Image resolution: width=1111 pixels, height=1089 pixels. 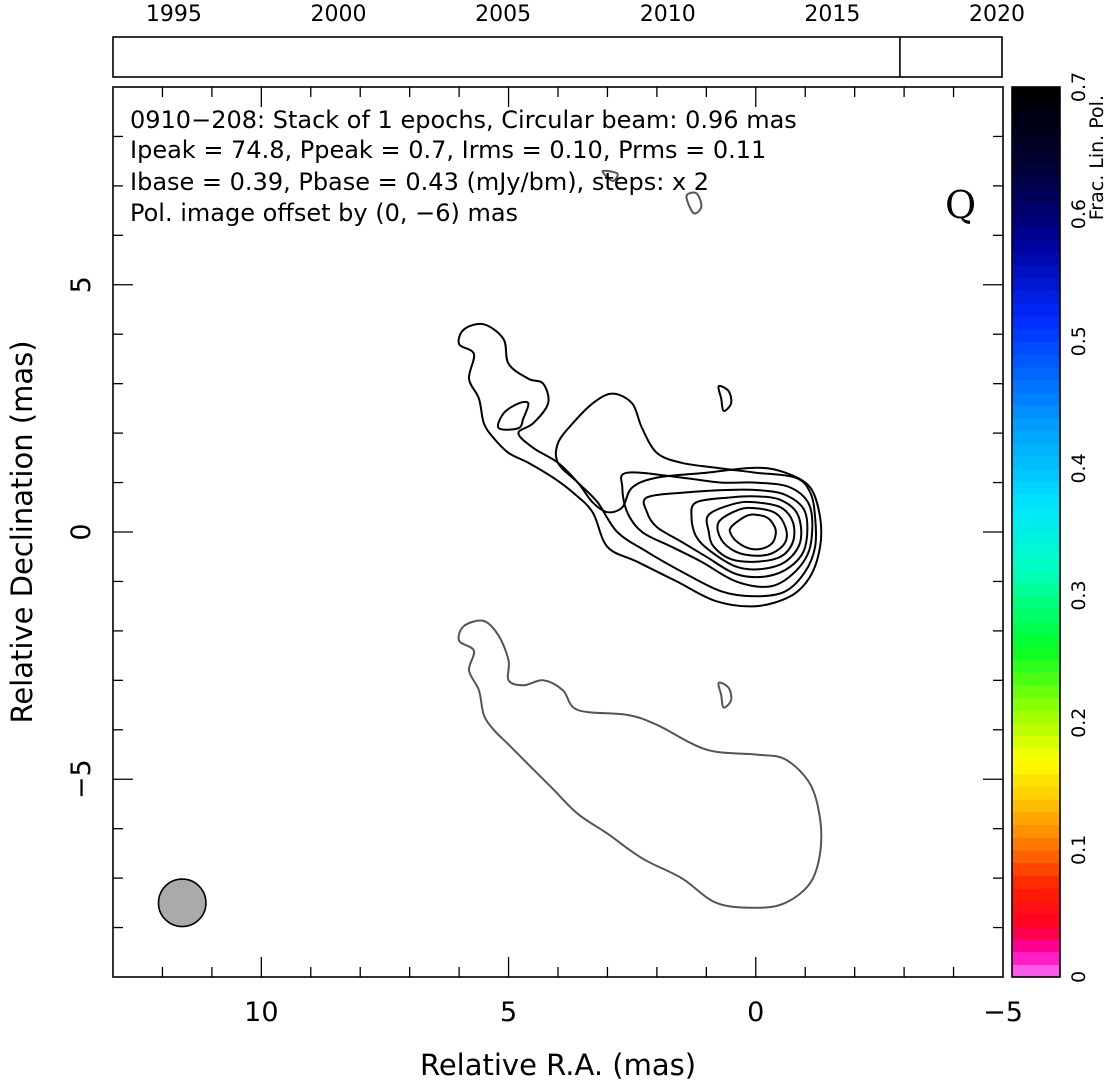 What do you see at coordinates (1079, 595) in the screenshot?
I see `colorbar-tick-label: 0.3` at bounding box center [1079, 595].